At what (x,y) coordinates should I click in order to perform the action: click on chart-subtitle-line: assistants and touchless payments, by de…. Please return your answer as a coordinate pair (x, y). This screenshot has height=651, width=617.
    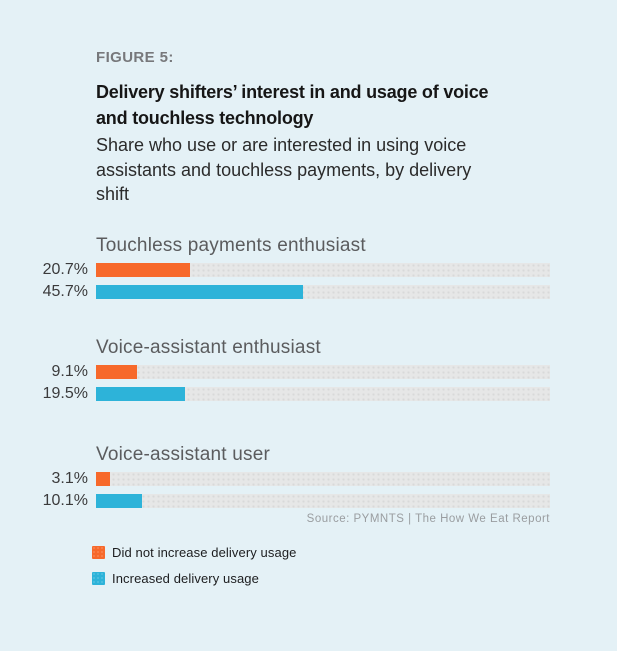
    Looking at the image, I should click on (284, 169).